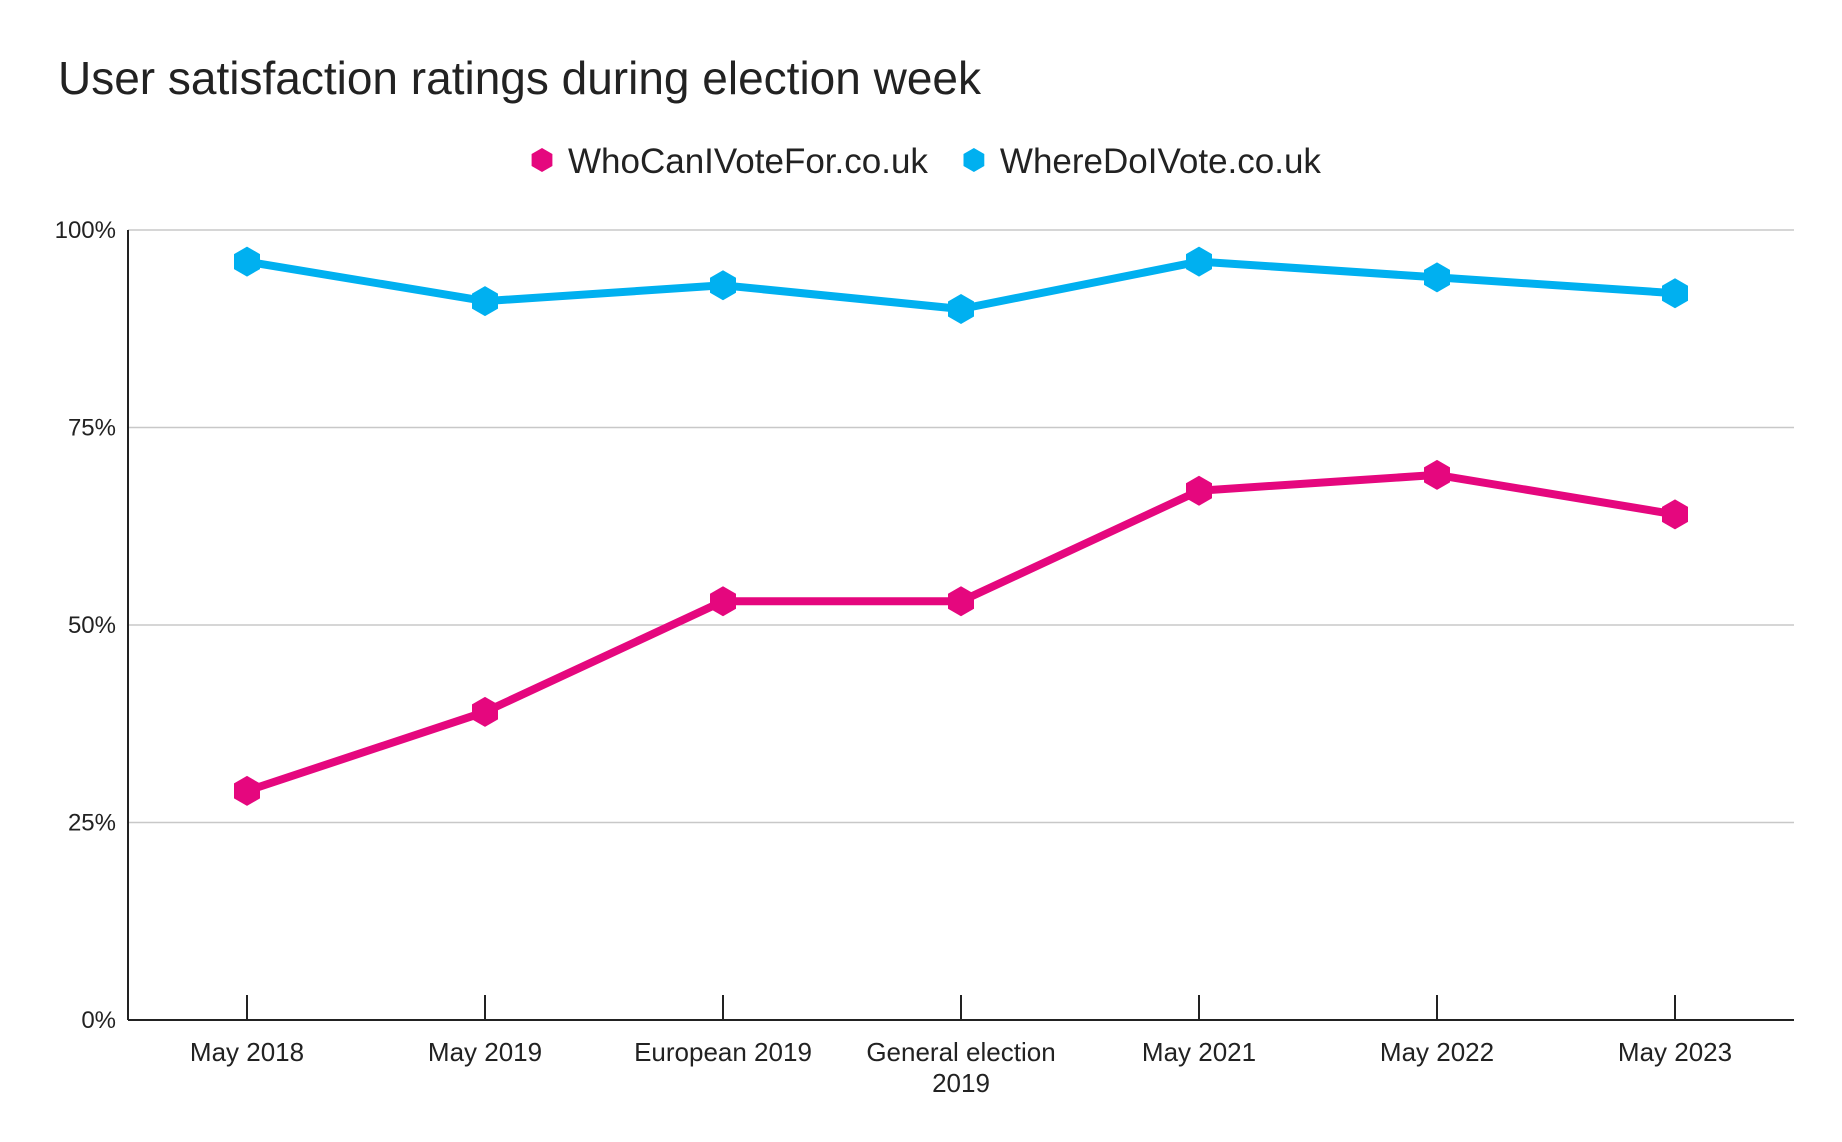 The height and width of the screenshot is (1142, 1842). I want to click on y-tick-label-75: 75%, so click(92, 428).